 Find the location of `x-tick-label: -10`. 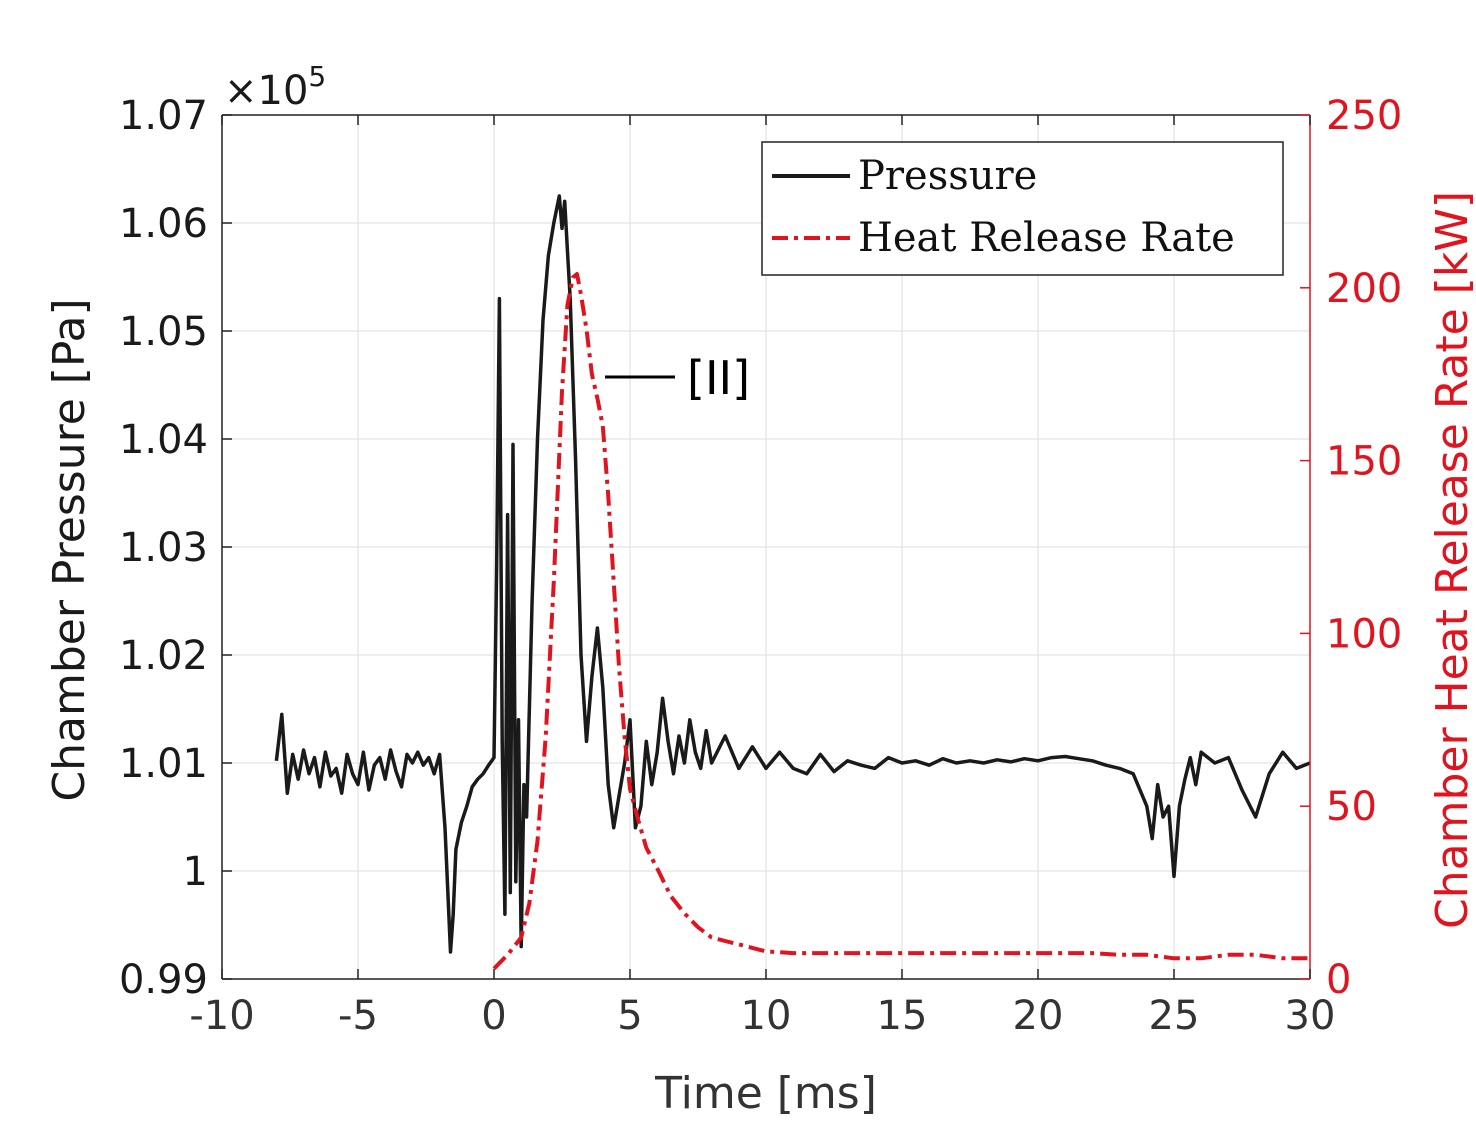

x-tick-label: -10 is located at coordinates (221, 1016).